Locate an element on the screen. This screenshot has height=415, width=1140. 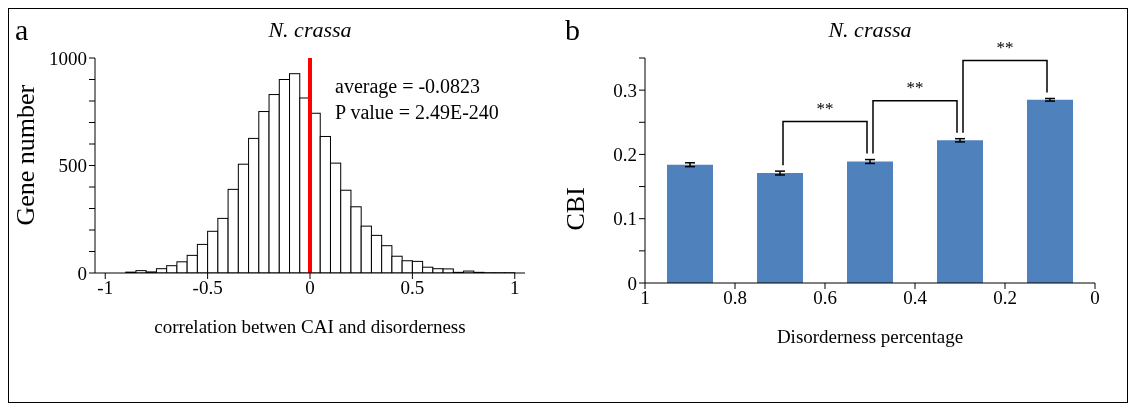
y-tick-label: 0.2 is located at coordinates (625, 155).